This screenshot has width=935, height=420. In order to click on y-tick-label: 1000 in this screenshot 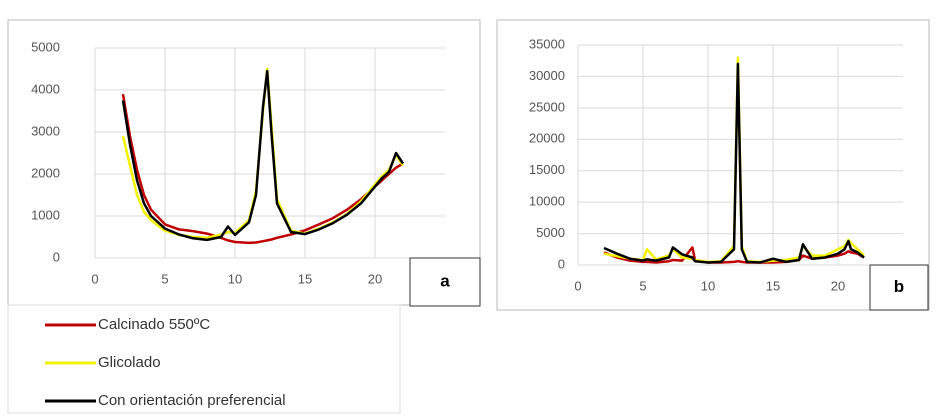, I will do `click(45, 214)`.